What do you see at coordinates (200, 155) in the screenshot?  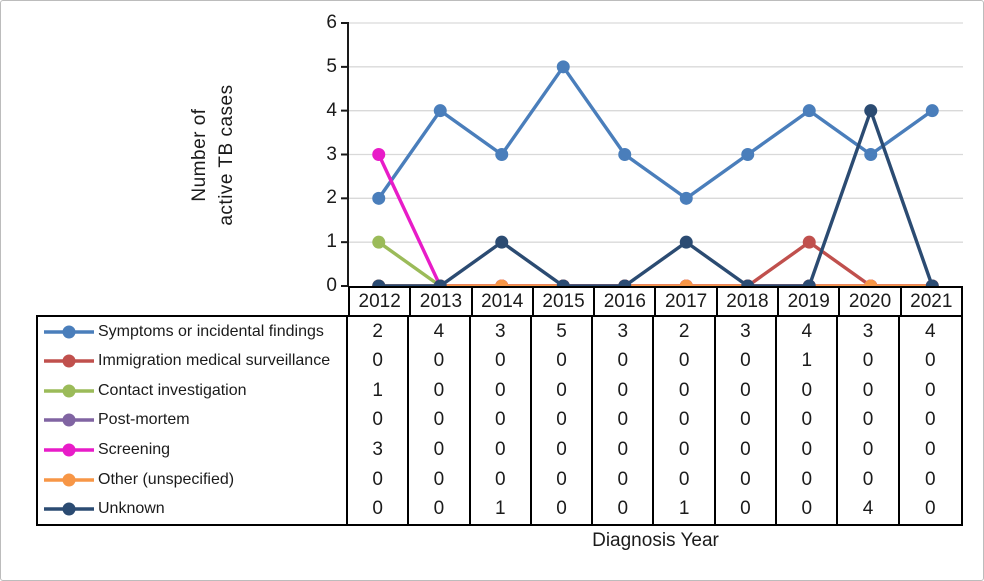 I see `y-axis-title-line1: Number of` at bounding box center [200, 155].